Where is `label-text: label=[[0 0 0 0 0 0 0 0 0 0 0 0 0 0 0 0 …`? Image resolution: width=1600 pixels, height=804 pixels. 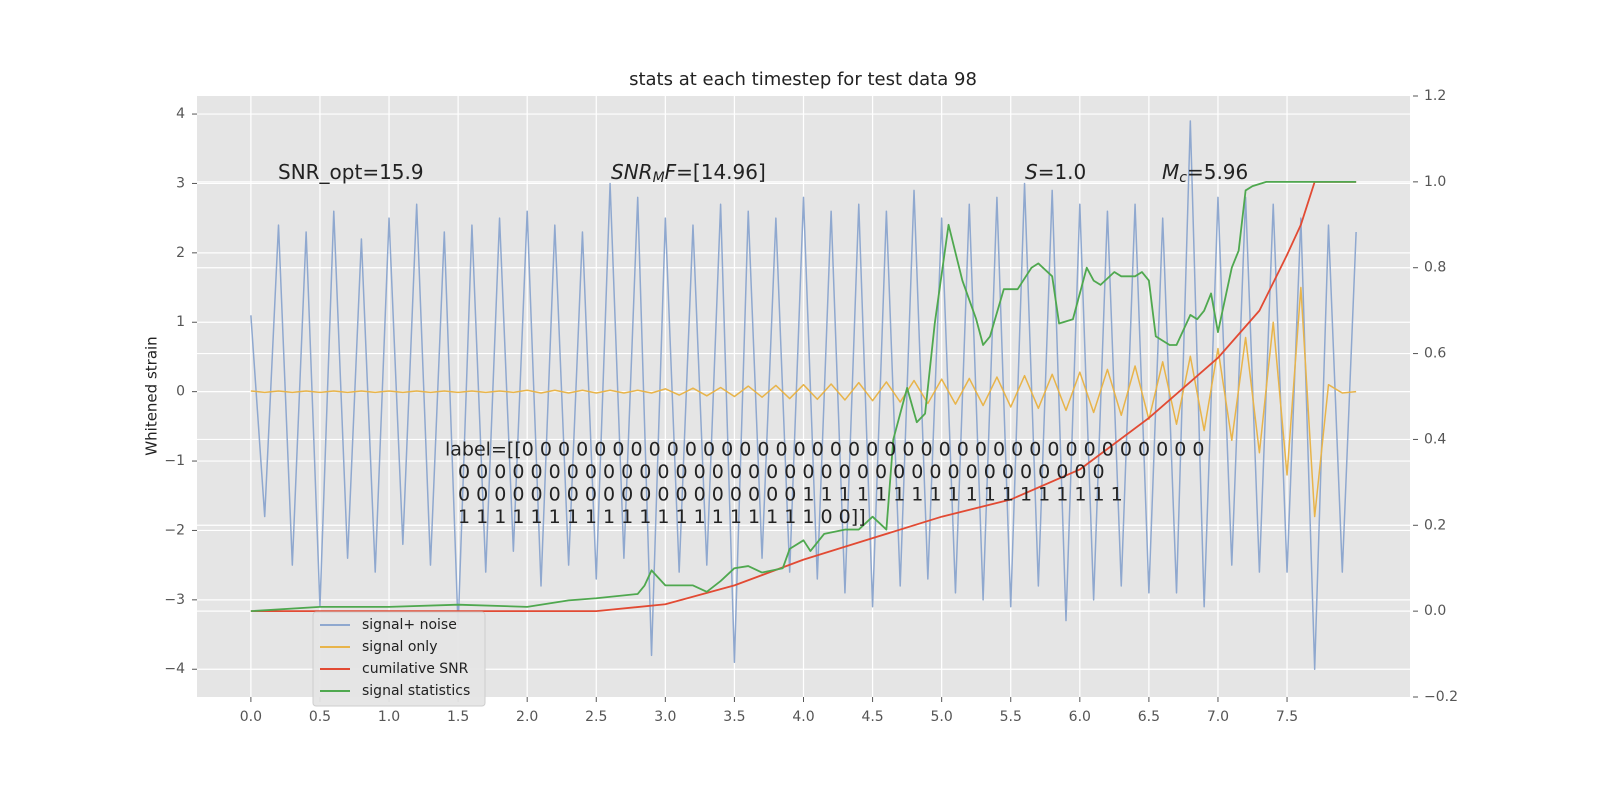
label-text: label=[[0 0 0 0 0 0 0 0 0 0 0 0 0 0 0 0 … is located at coordinates (825, 450).